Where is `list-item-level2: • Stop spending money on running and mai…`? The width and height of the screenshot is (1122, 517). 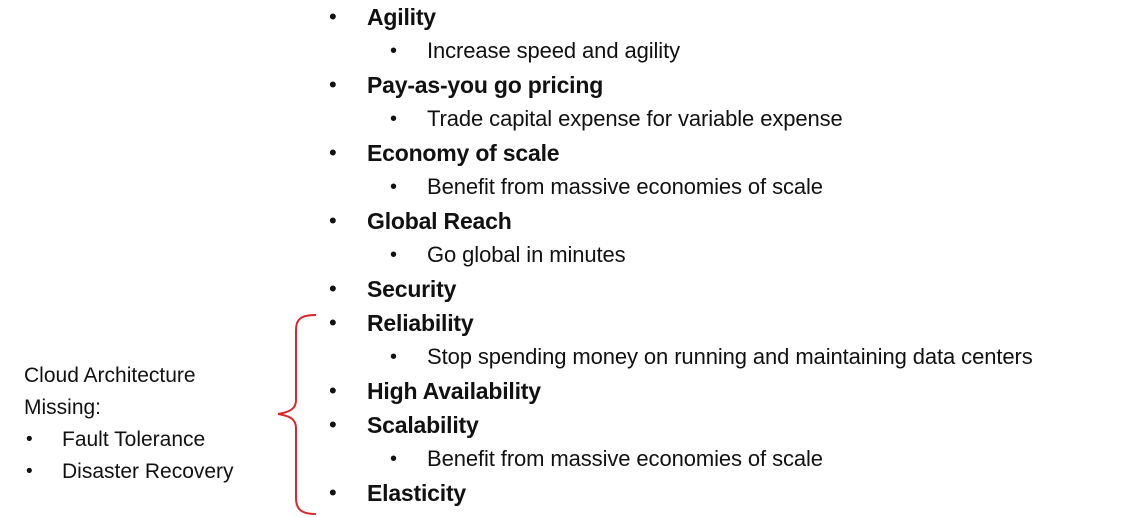 list-item-level2: • Stop spending money on running and mai… is located at coordinates (724, 357).